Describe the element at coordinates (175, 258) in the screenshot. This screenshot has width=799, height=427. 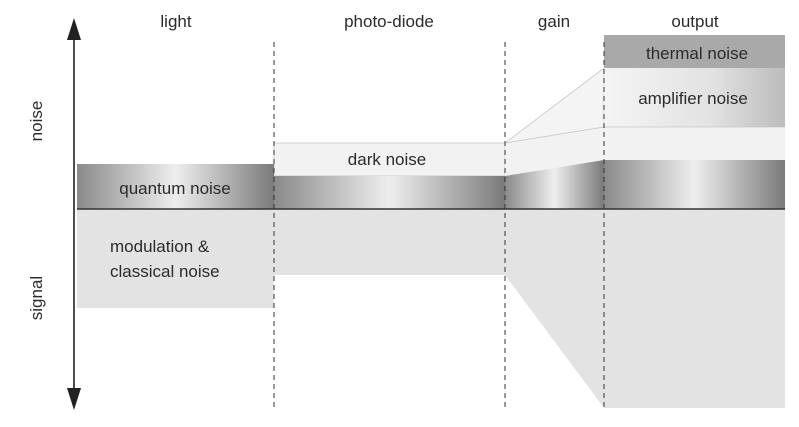
I see `signal-light-region` at that location.